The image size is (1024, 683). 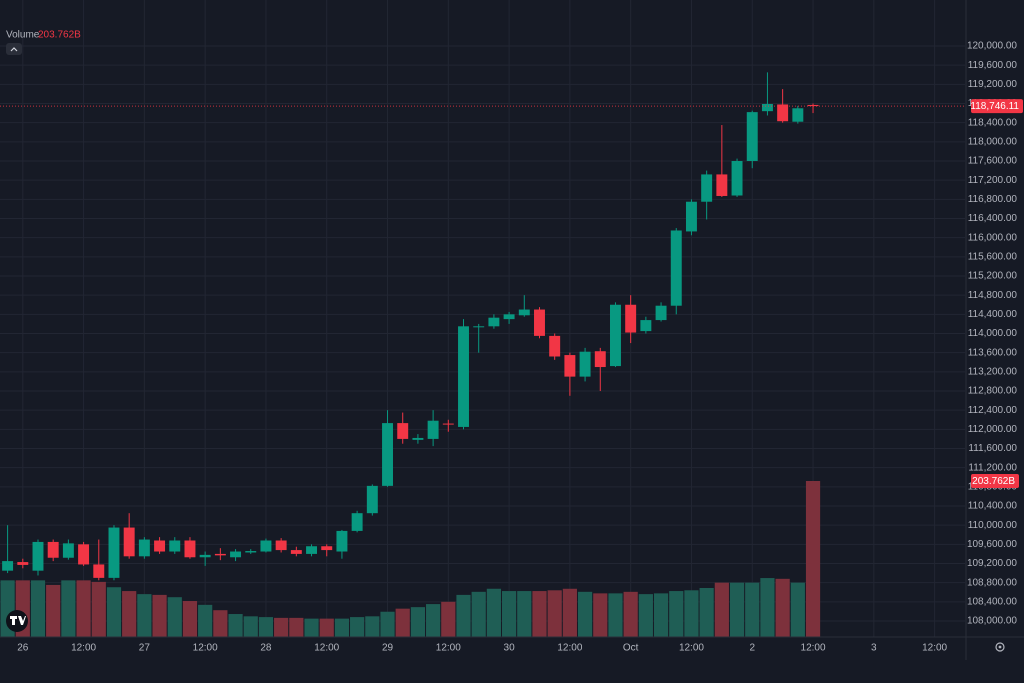 What do you see at coordinates (993, 429) in the screenshot?
I see `y-tick-label: 112,000.00` at bounding box center [993, 429].